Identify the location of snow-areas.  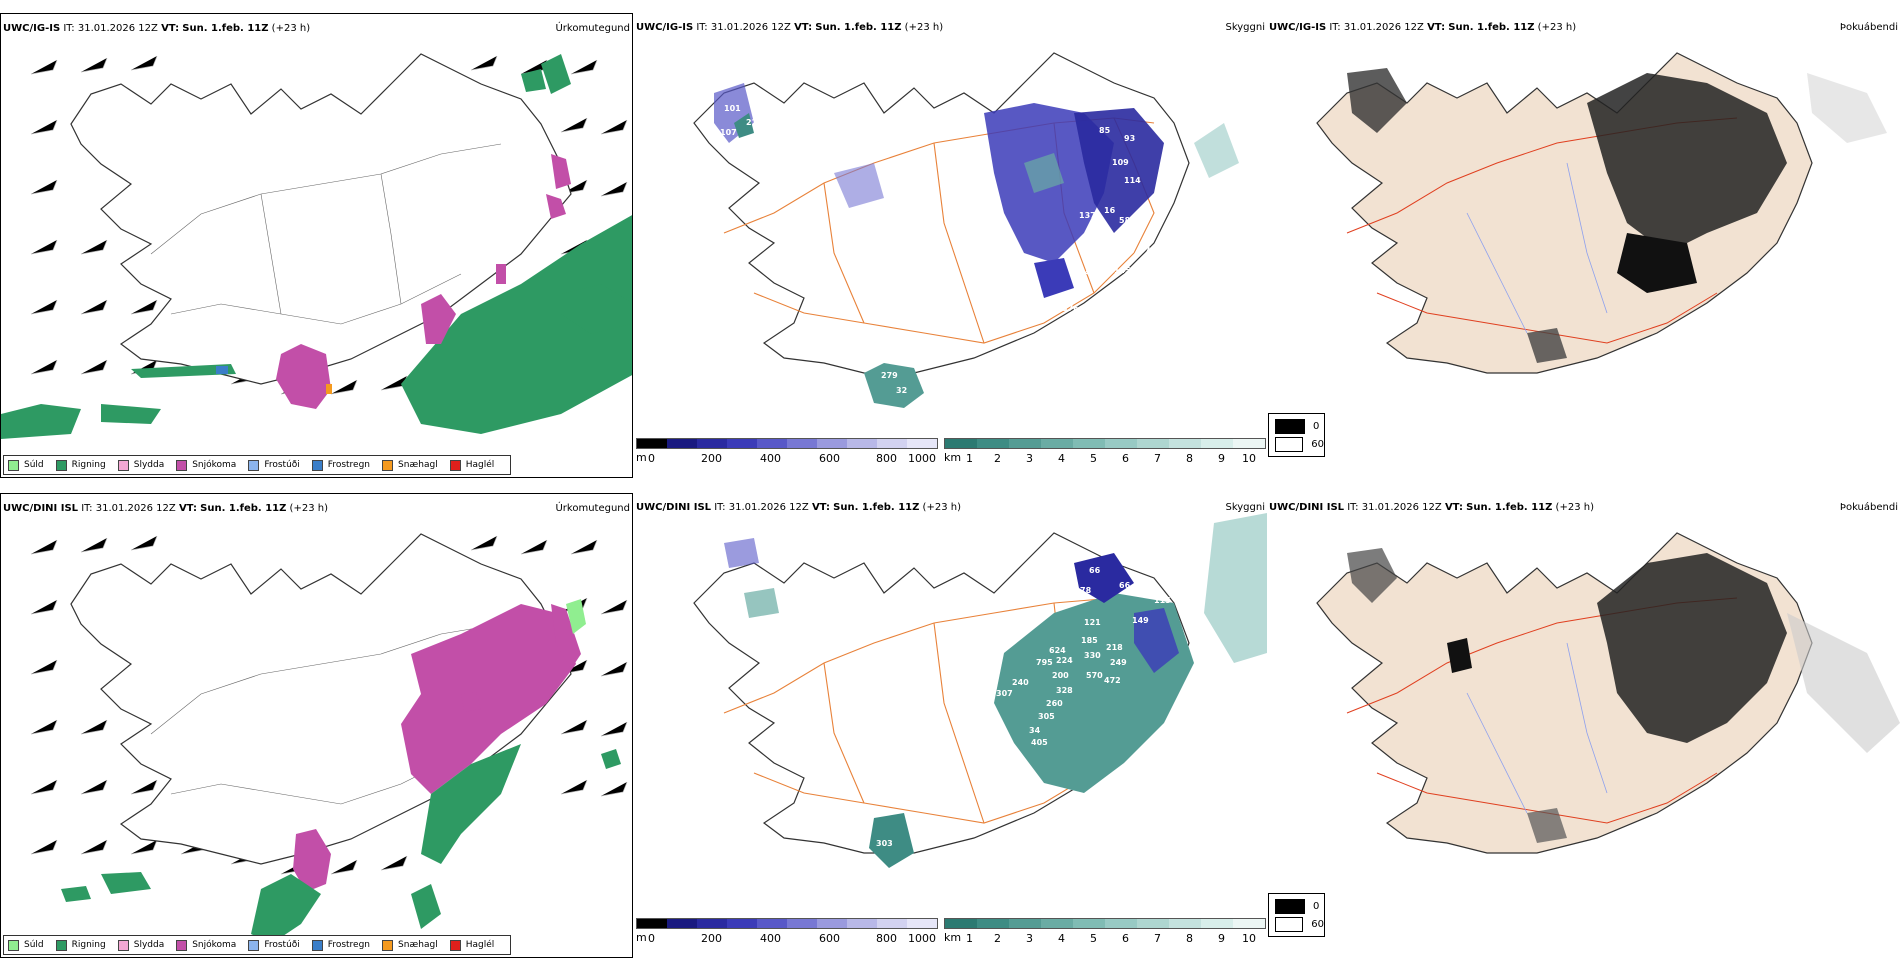
(423, 281).